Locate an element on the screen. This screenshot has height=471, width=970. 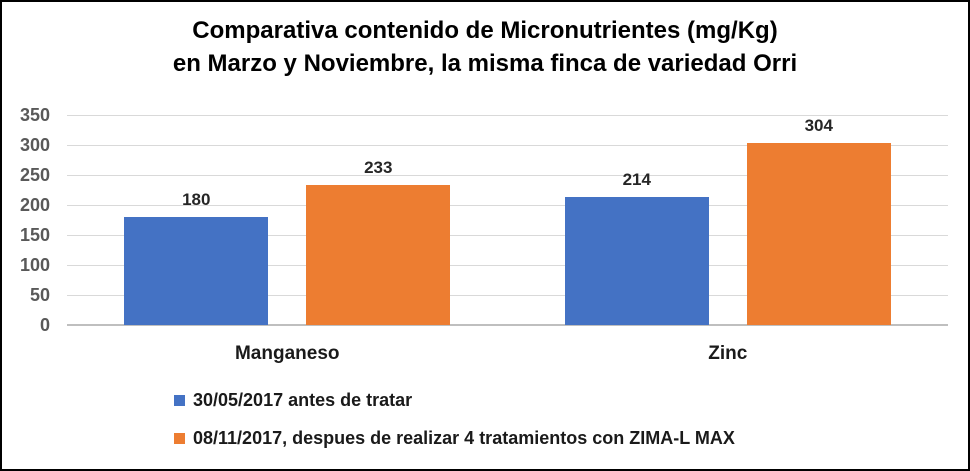
y-axis-tick-label: 150 is located at coordinates (34, 235).